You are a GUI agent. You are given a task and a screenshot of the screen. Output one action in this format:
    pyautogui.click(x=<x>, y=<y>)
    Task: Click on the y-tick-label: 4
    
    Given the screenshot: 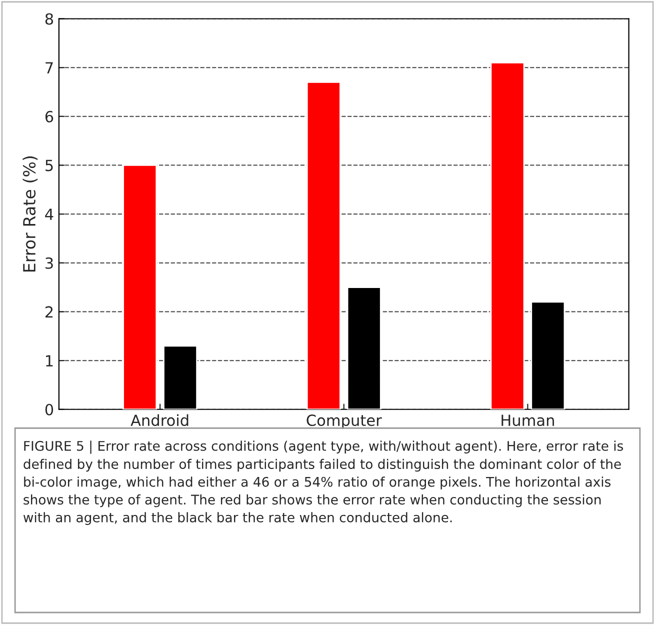 What is the action you would take?
    pyautogui.click(x=49, y=214)
    